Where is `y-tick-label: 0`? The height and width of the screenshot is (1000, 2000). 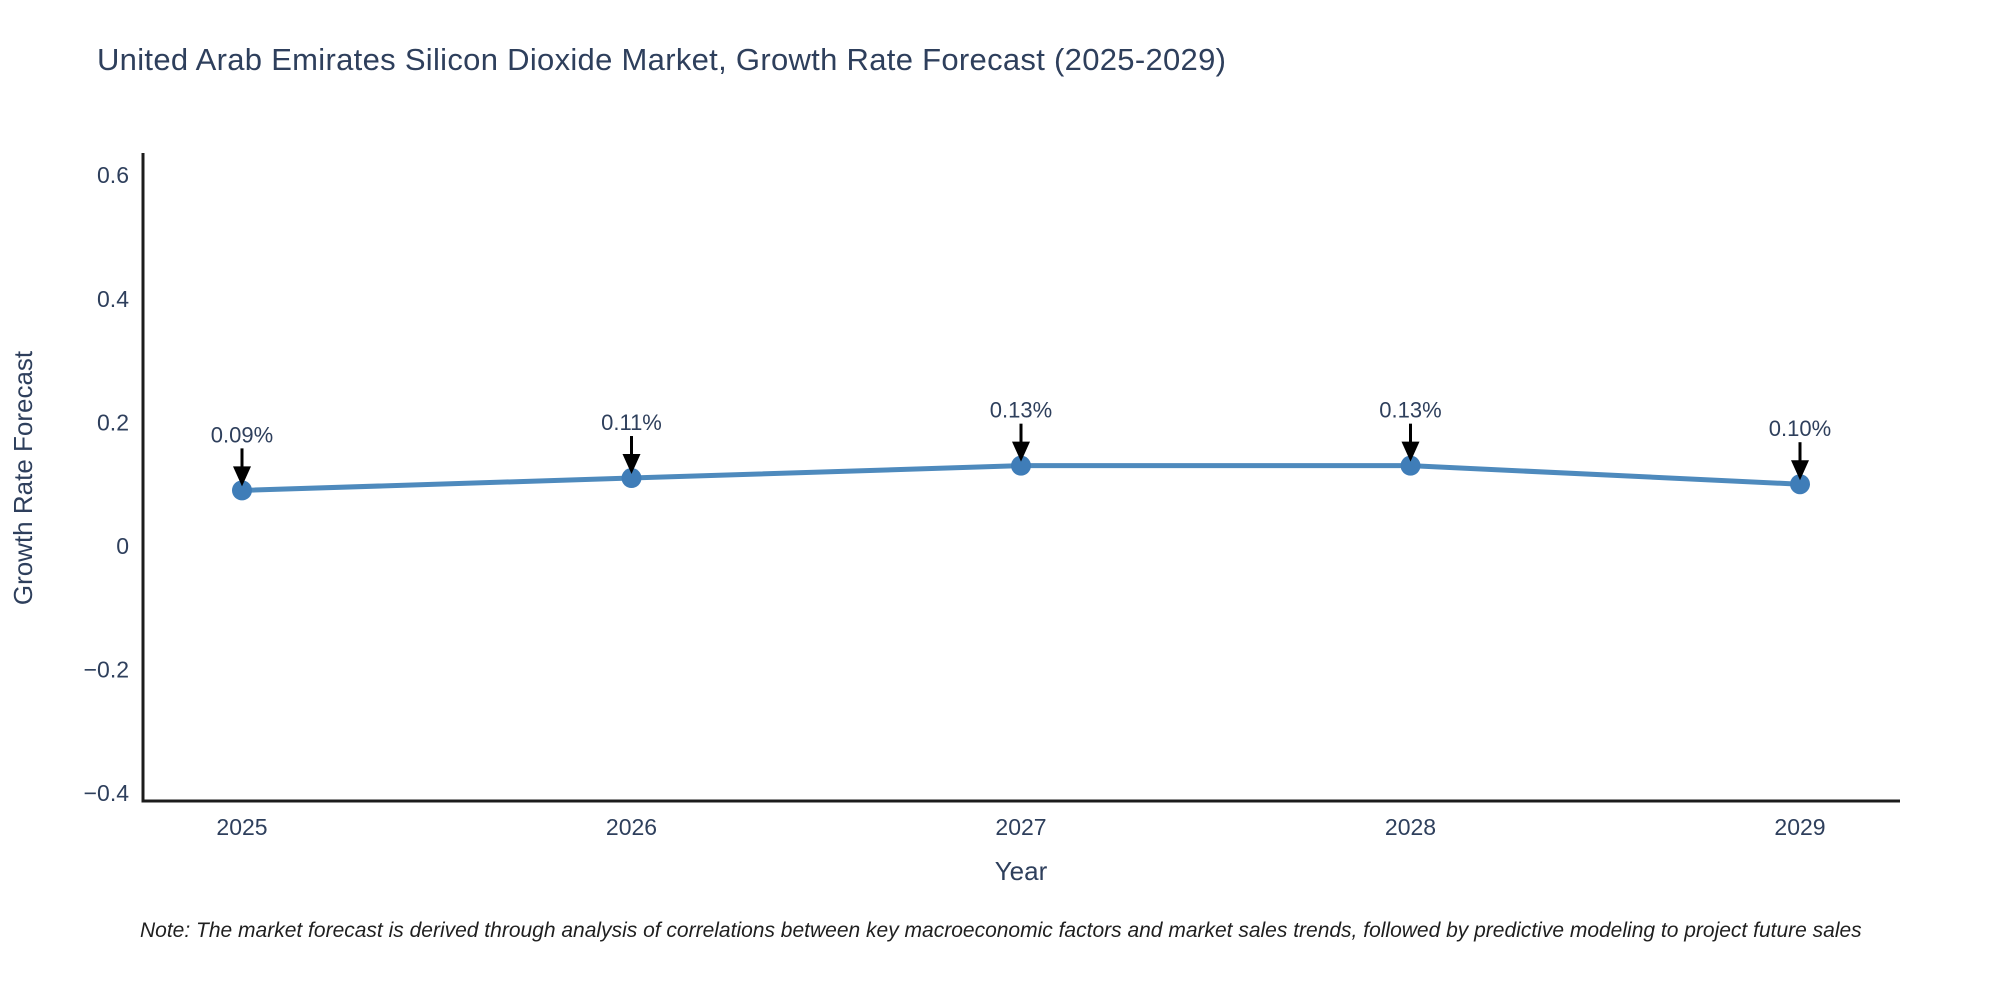
y-tick-label: 0 is located at coordinates (122, 546).